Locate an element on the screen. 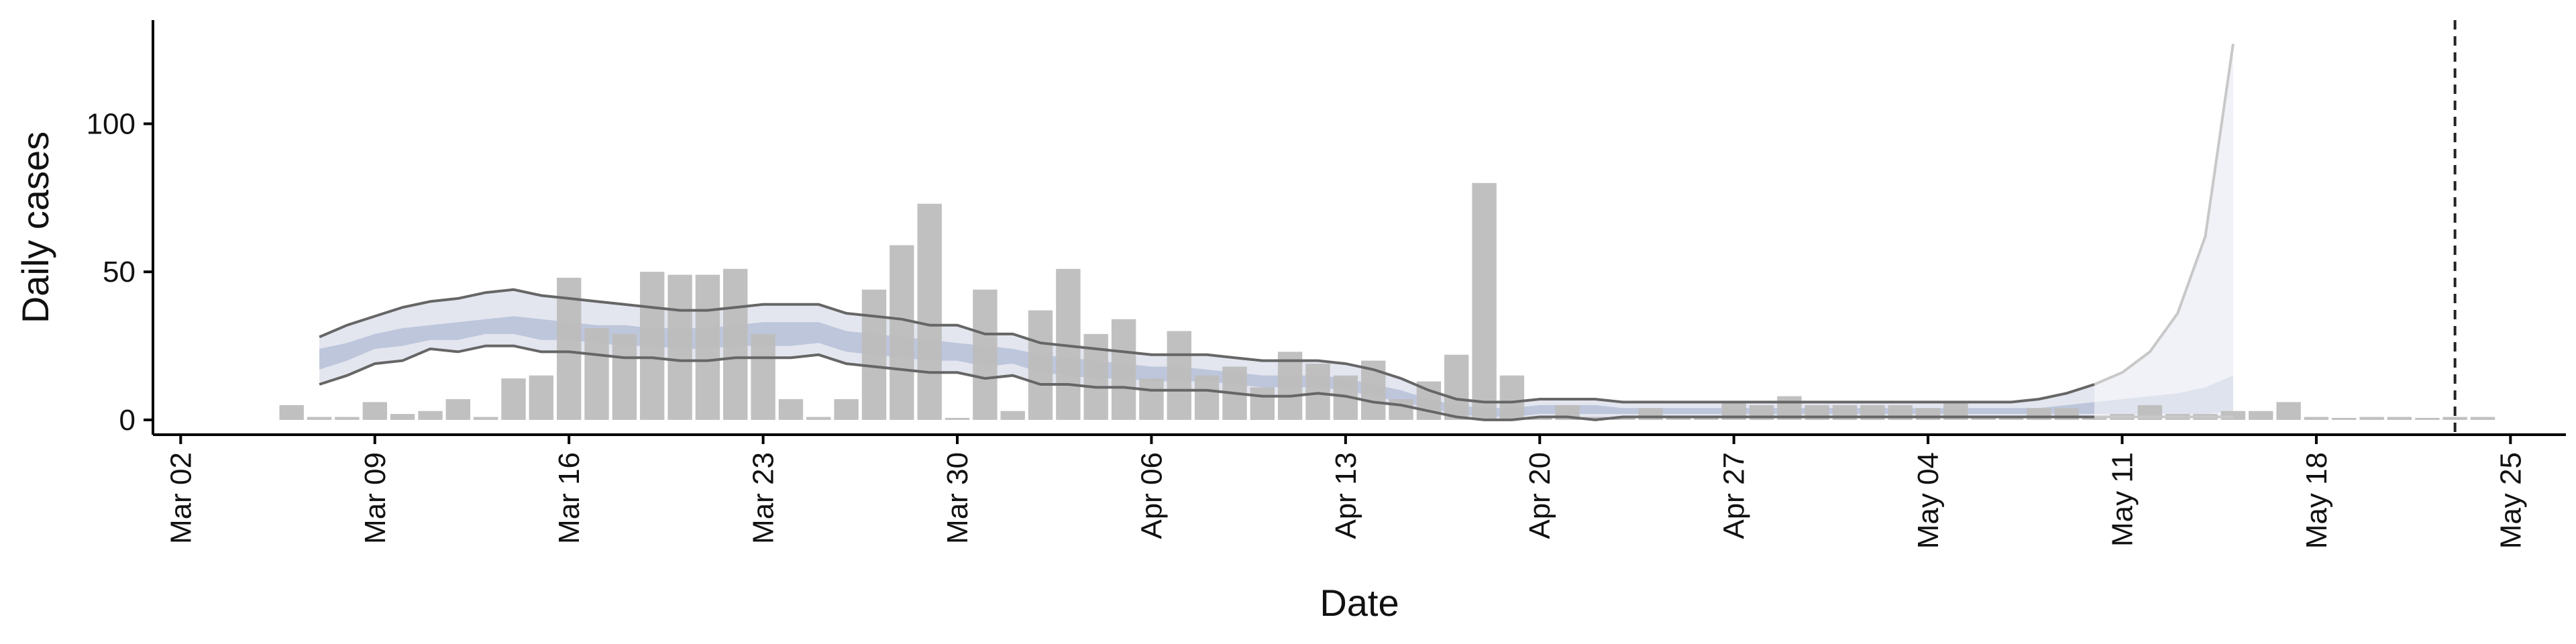  x-tick-label: Mar 30 is located at coordinates (957, 498).